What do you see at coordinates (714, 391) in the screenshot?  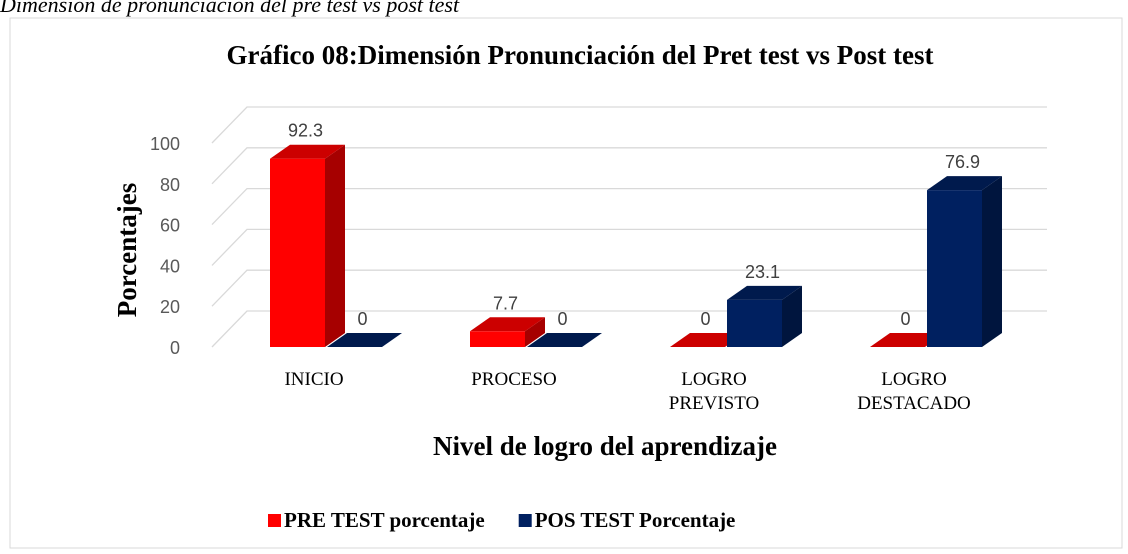 I see `x-tick-label: LOGRO PREVISTO` at bounding box center [714, 391].